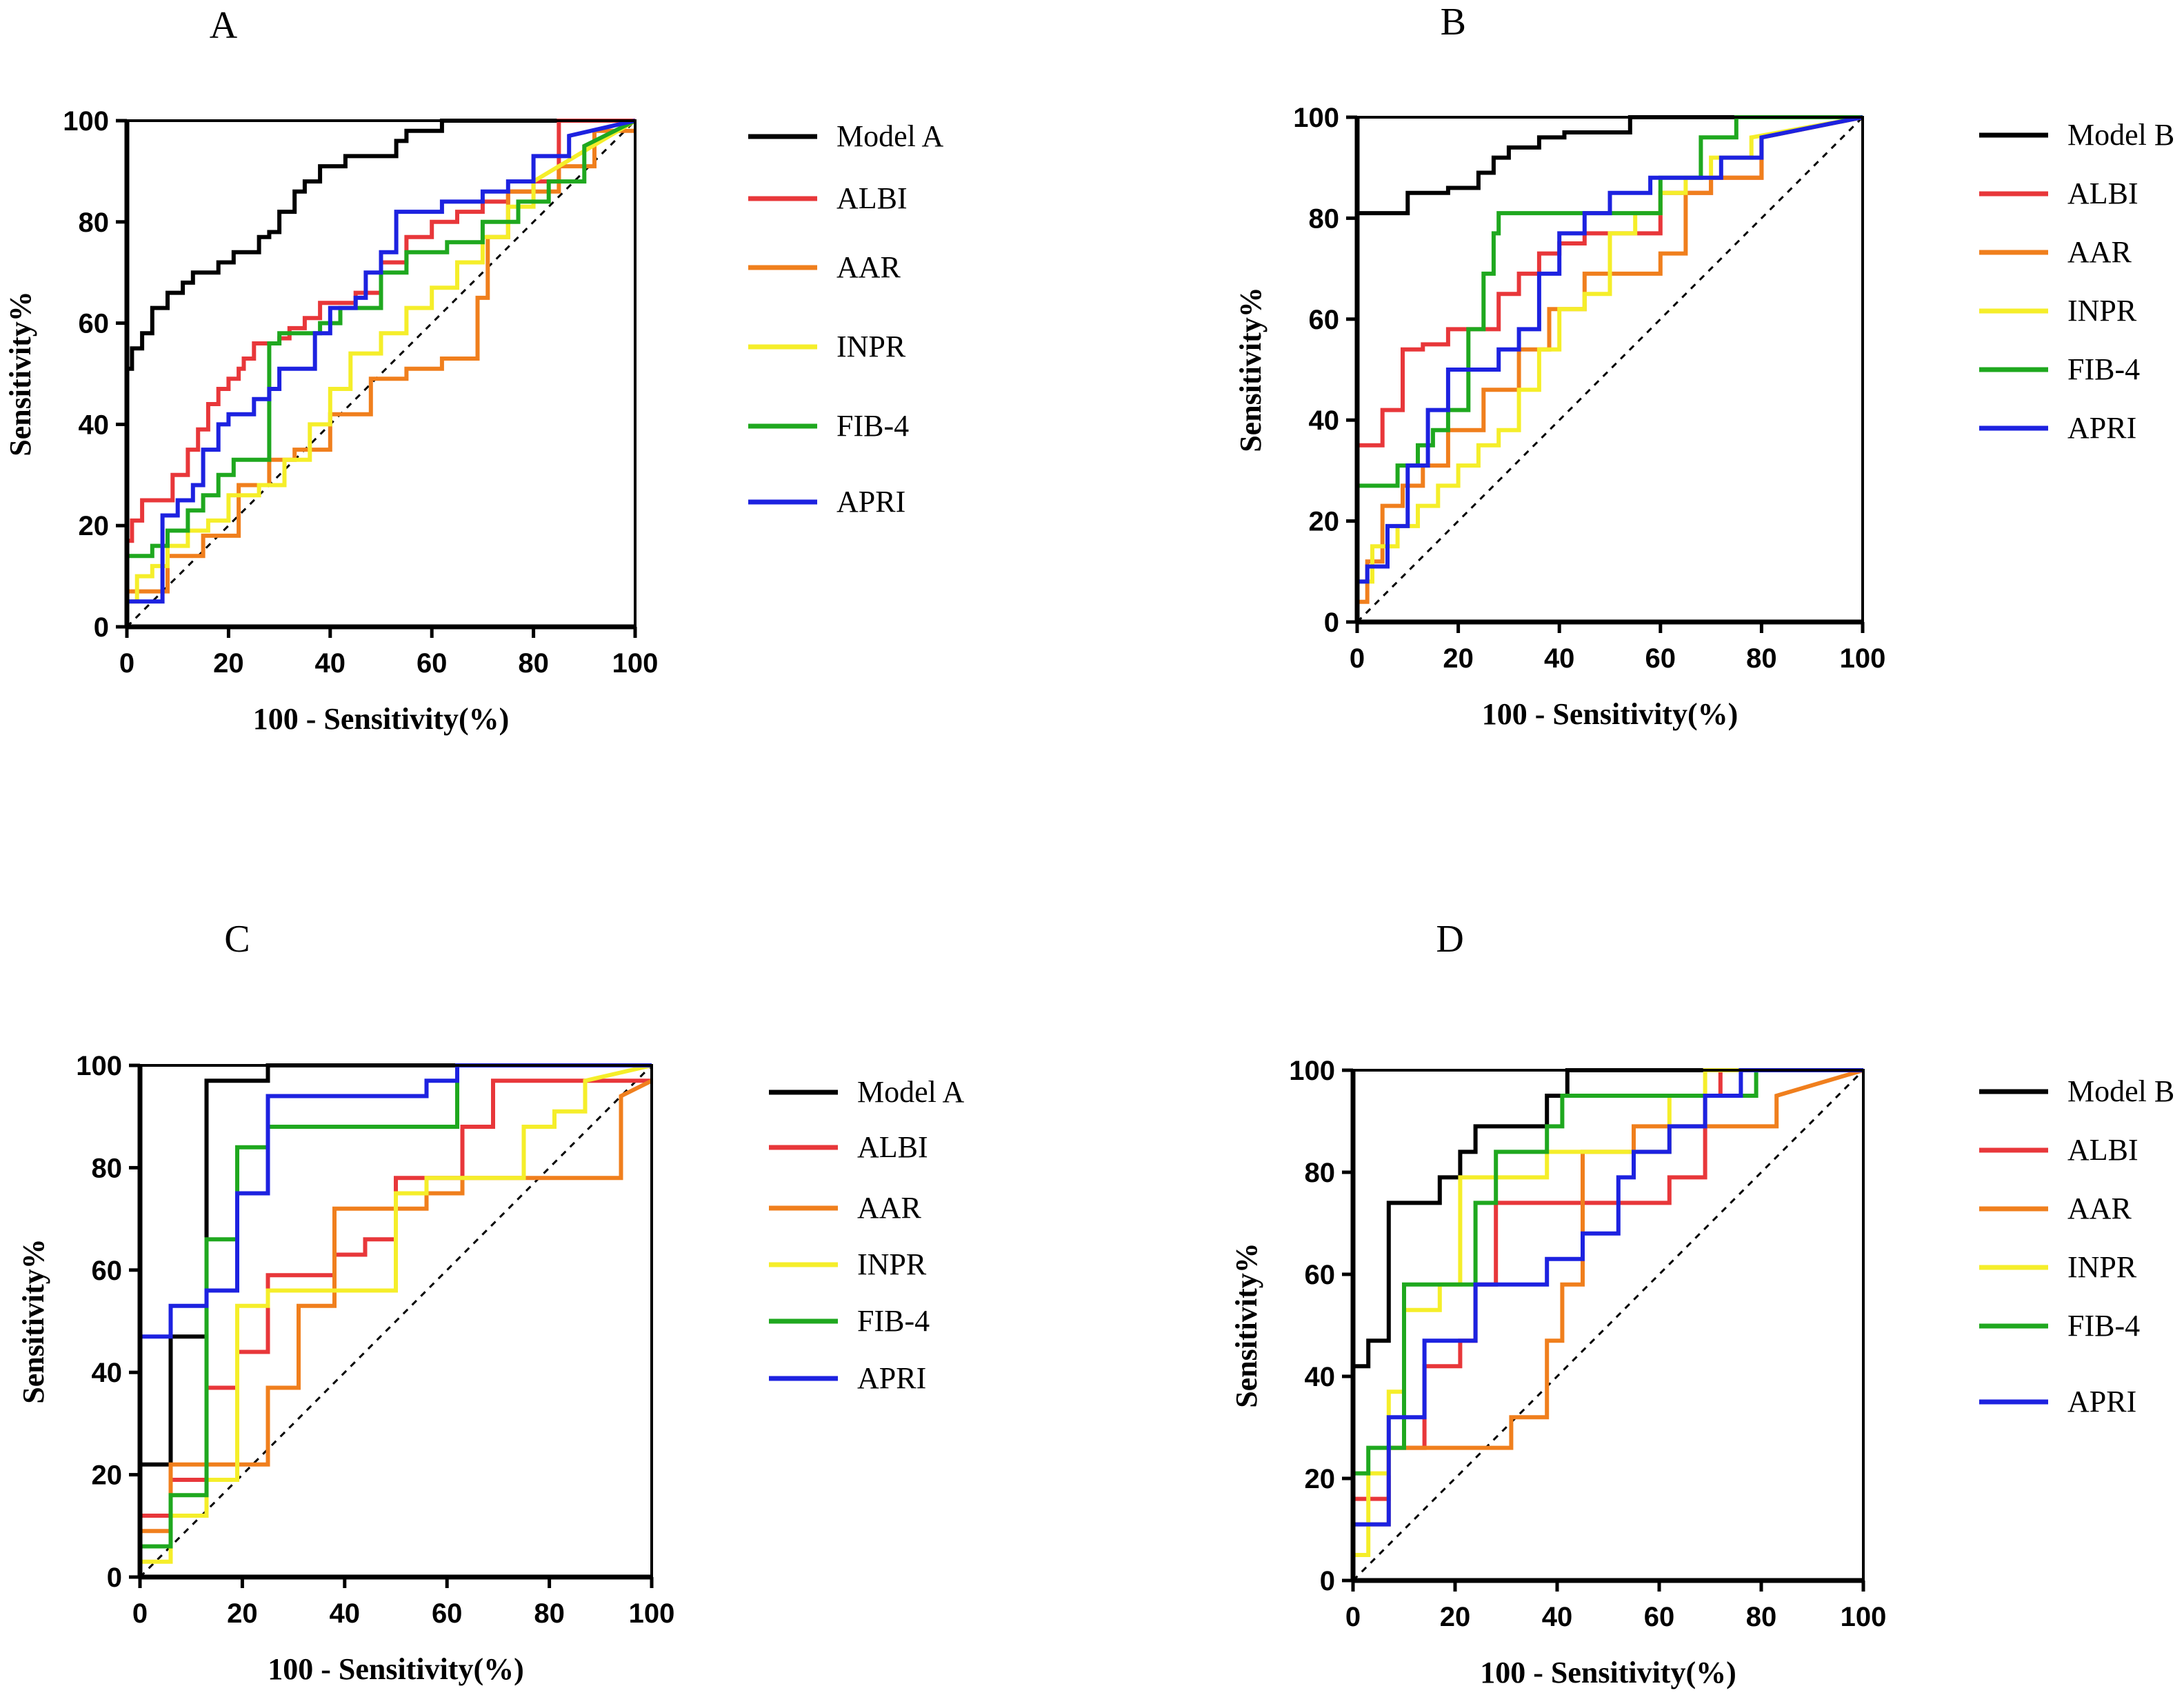 This screenshot has height=1706, width=2184. I want to click on roc-curve-model-a, so click(380, 373).